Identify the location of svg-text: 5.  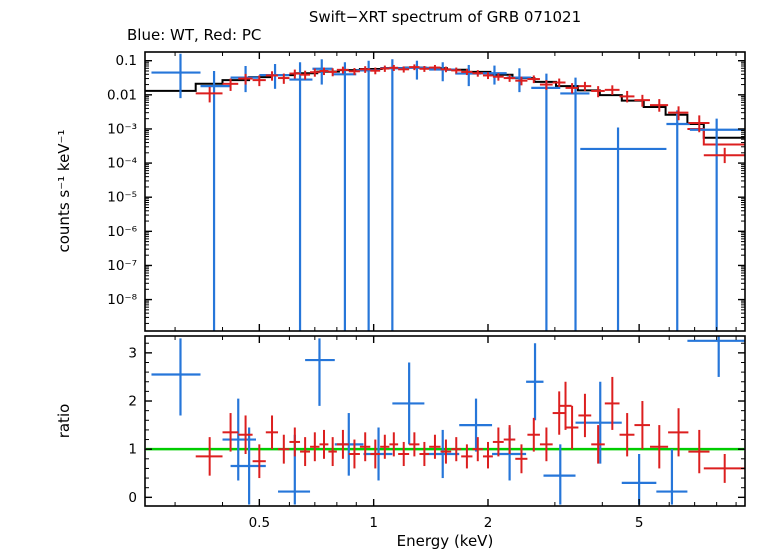
(639, 523).